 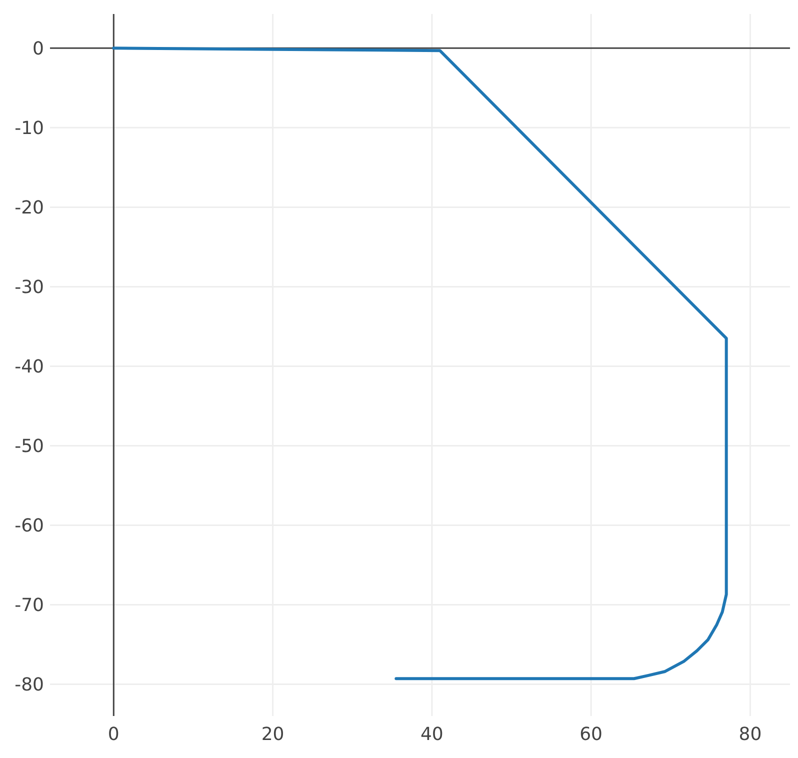 I want to click on y-tick-label: -10, so click(x=29, y=128).